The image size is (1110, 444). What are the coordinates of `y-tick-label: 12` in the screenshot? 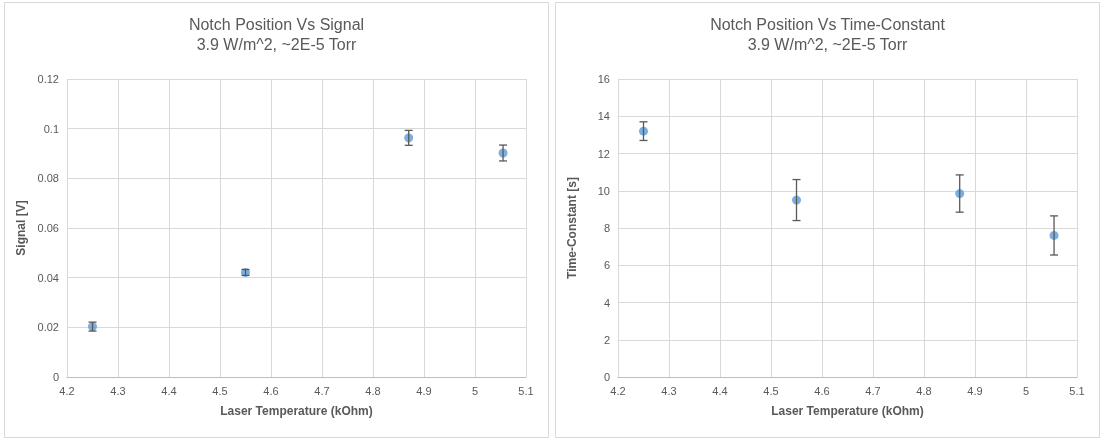 It's located at (603, 153).